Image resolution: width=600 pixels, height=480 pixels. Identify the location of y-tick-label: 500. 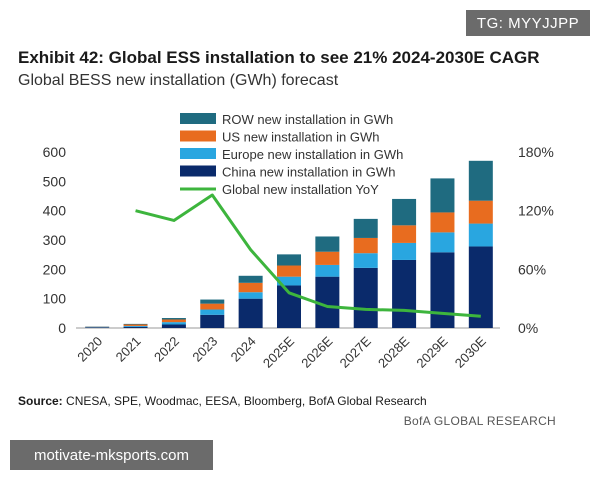
(55, 181).